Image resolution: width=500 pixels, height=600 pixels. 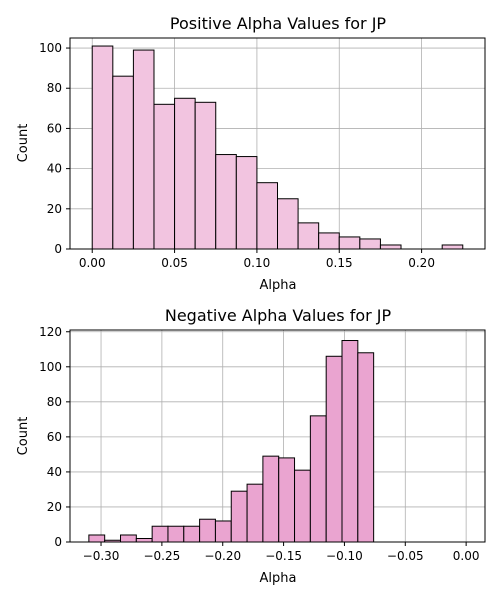 I want to click on x-tick-label: −0.10, so click(x=344, y=556).